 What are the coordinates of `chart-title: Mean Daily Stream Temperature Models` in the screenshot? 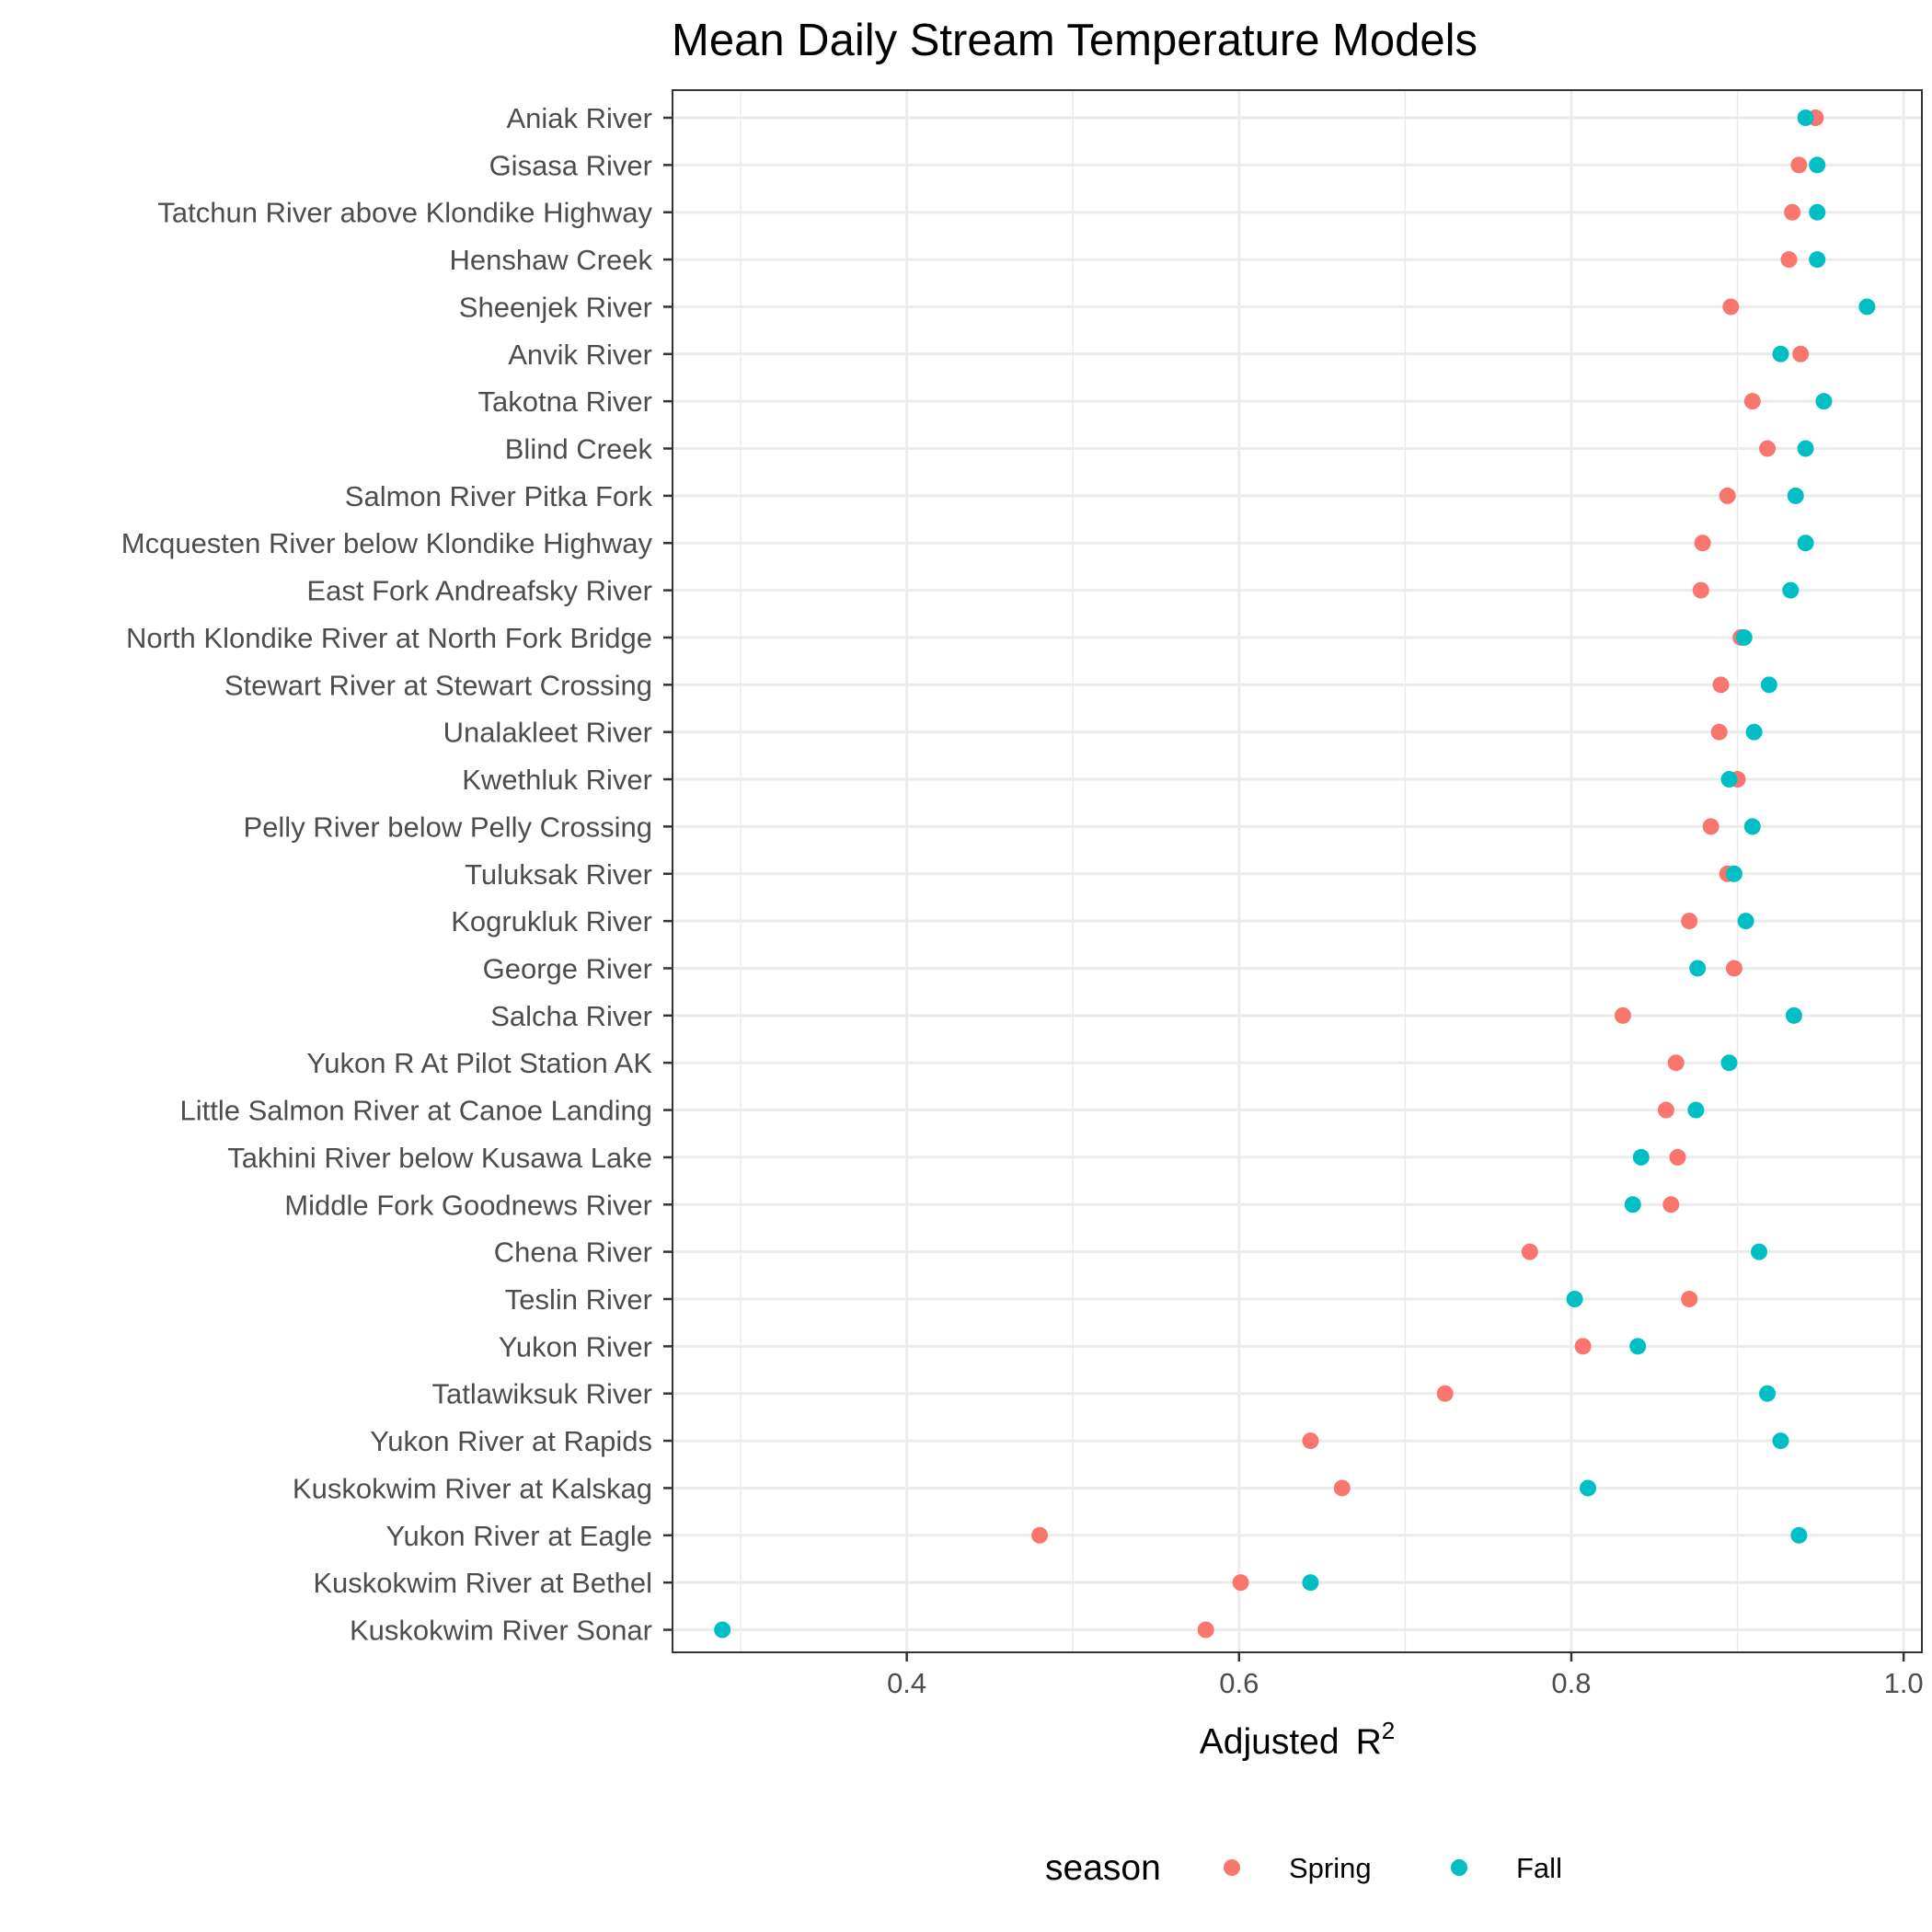 It's located at (1075, 40).